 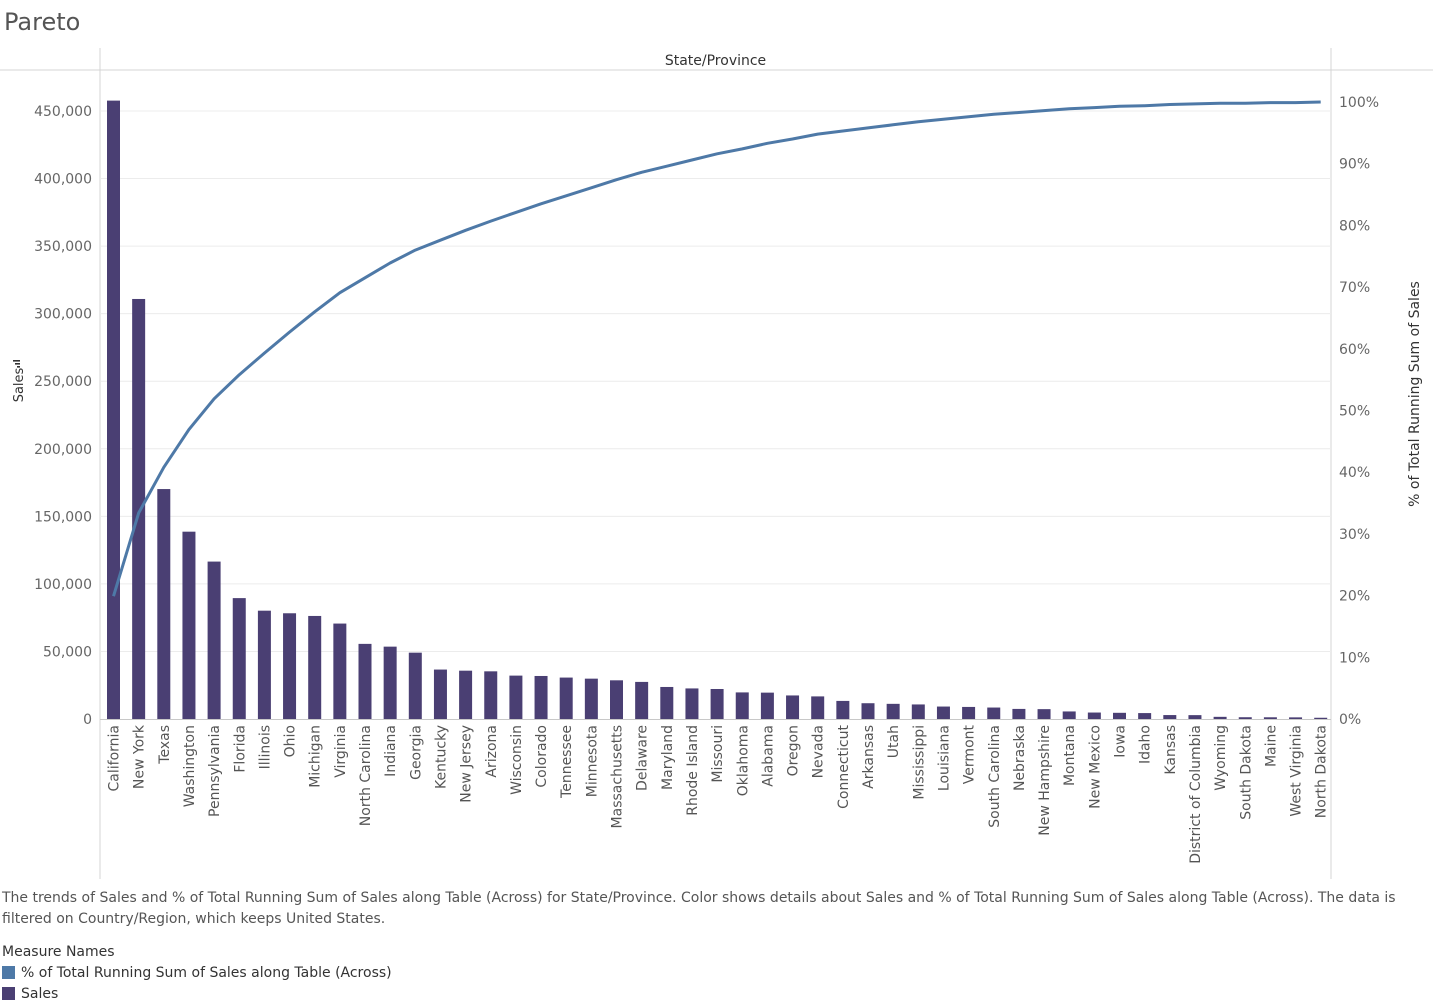 I want to click on x-tick-label: Massachusetts, so click(x=618, y=776).